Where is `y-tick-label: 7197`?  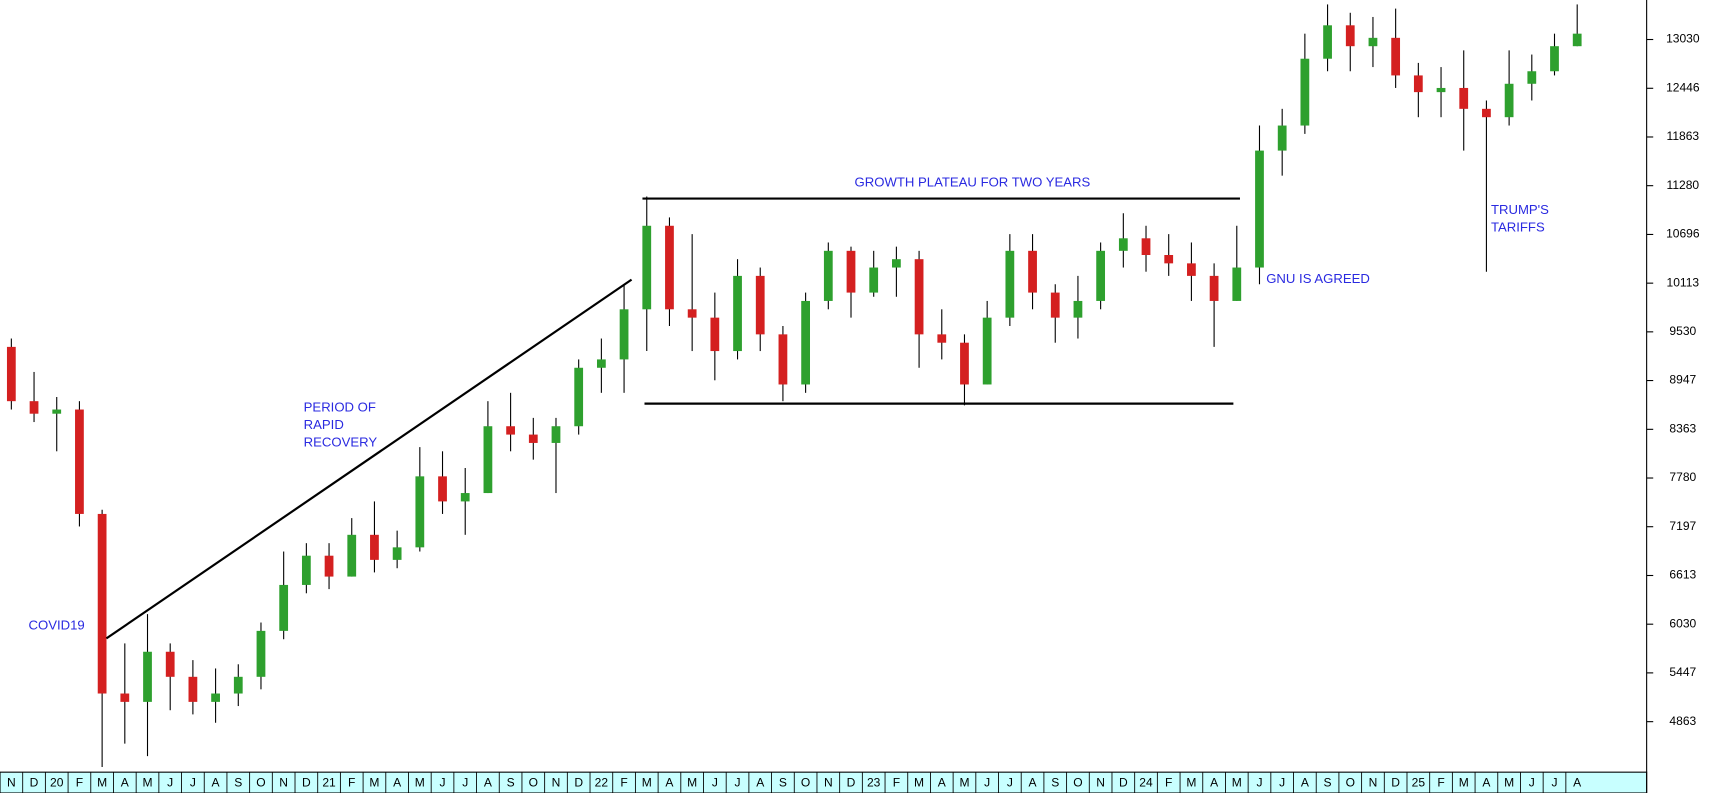 y-tick-label: 7197 is located at coordinates (1682, 526).